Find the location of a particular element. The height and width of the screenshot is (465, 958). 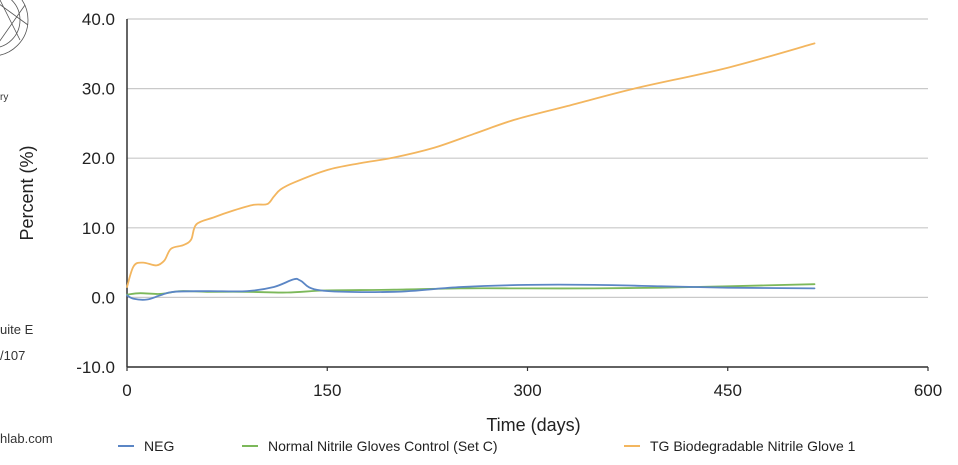

y-axis-title: Percent (%) is located at coordinates (27, 192).